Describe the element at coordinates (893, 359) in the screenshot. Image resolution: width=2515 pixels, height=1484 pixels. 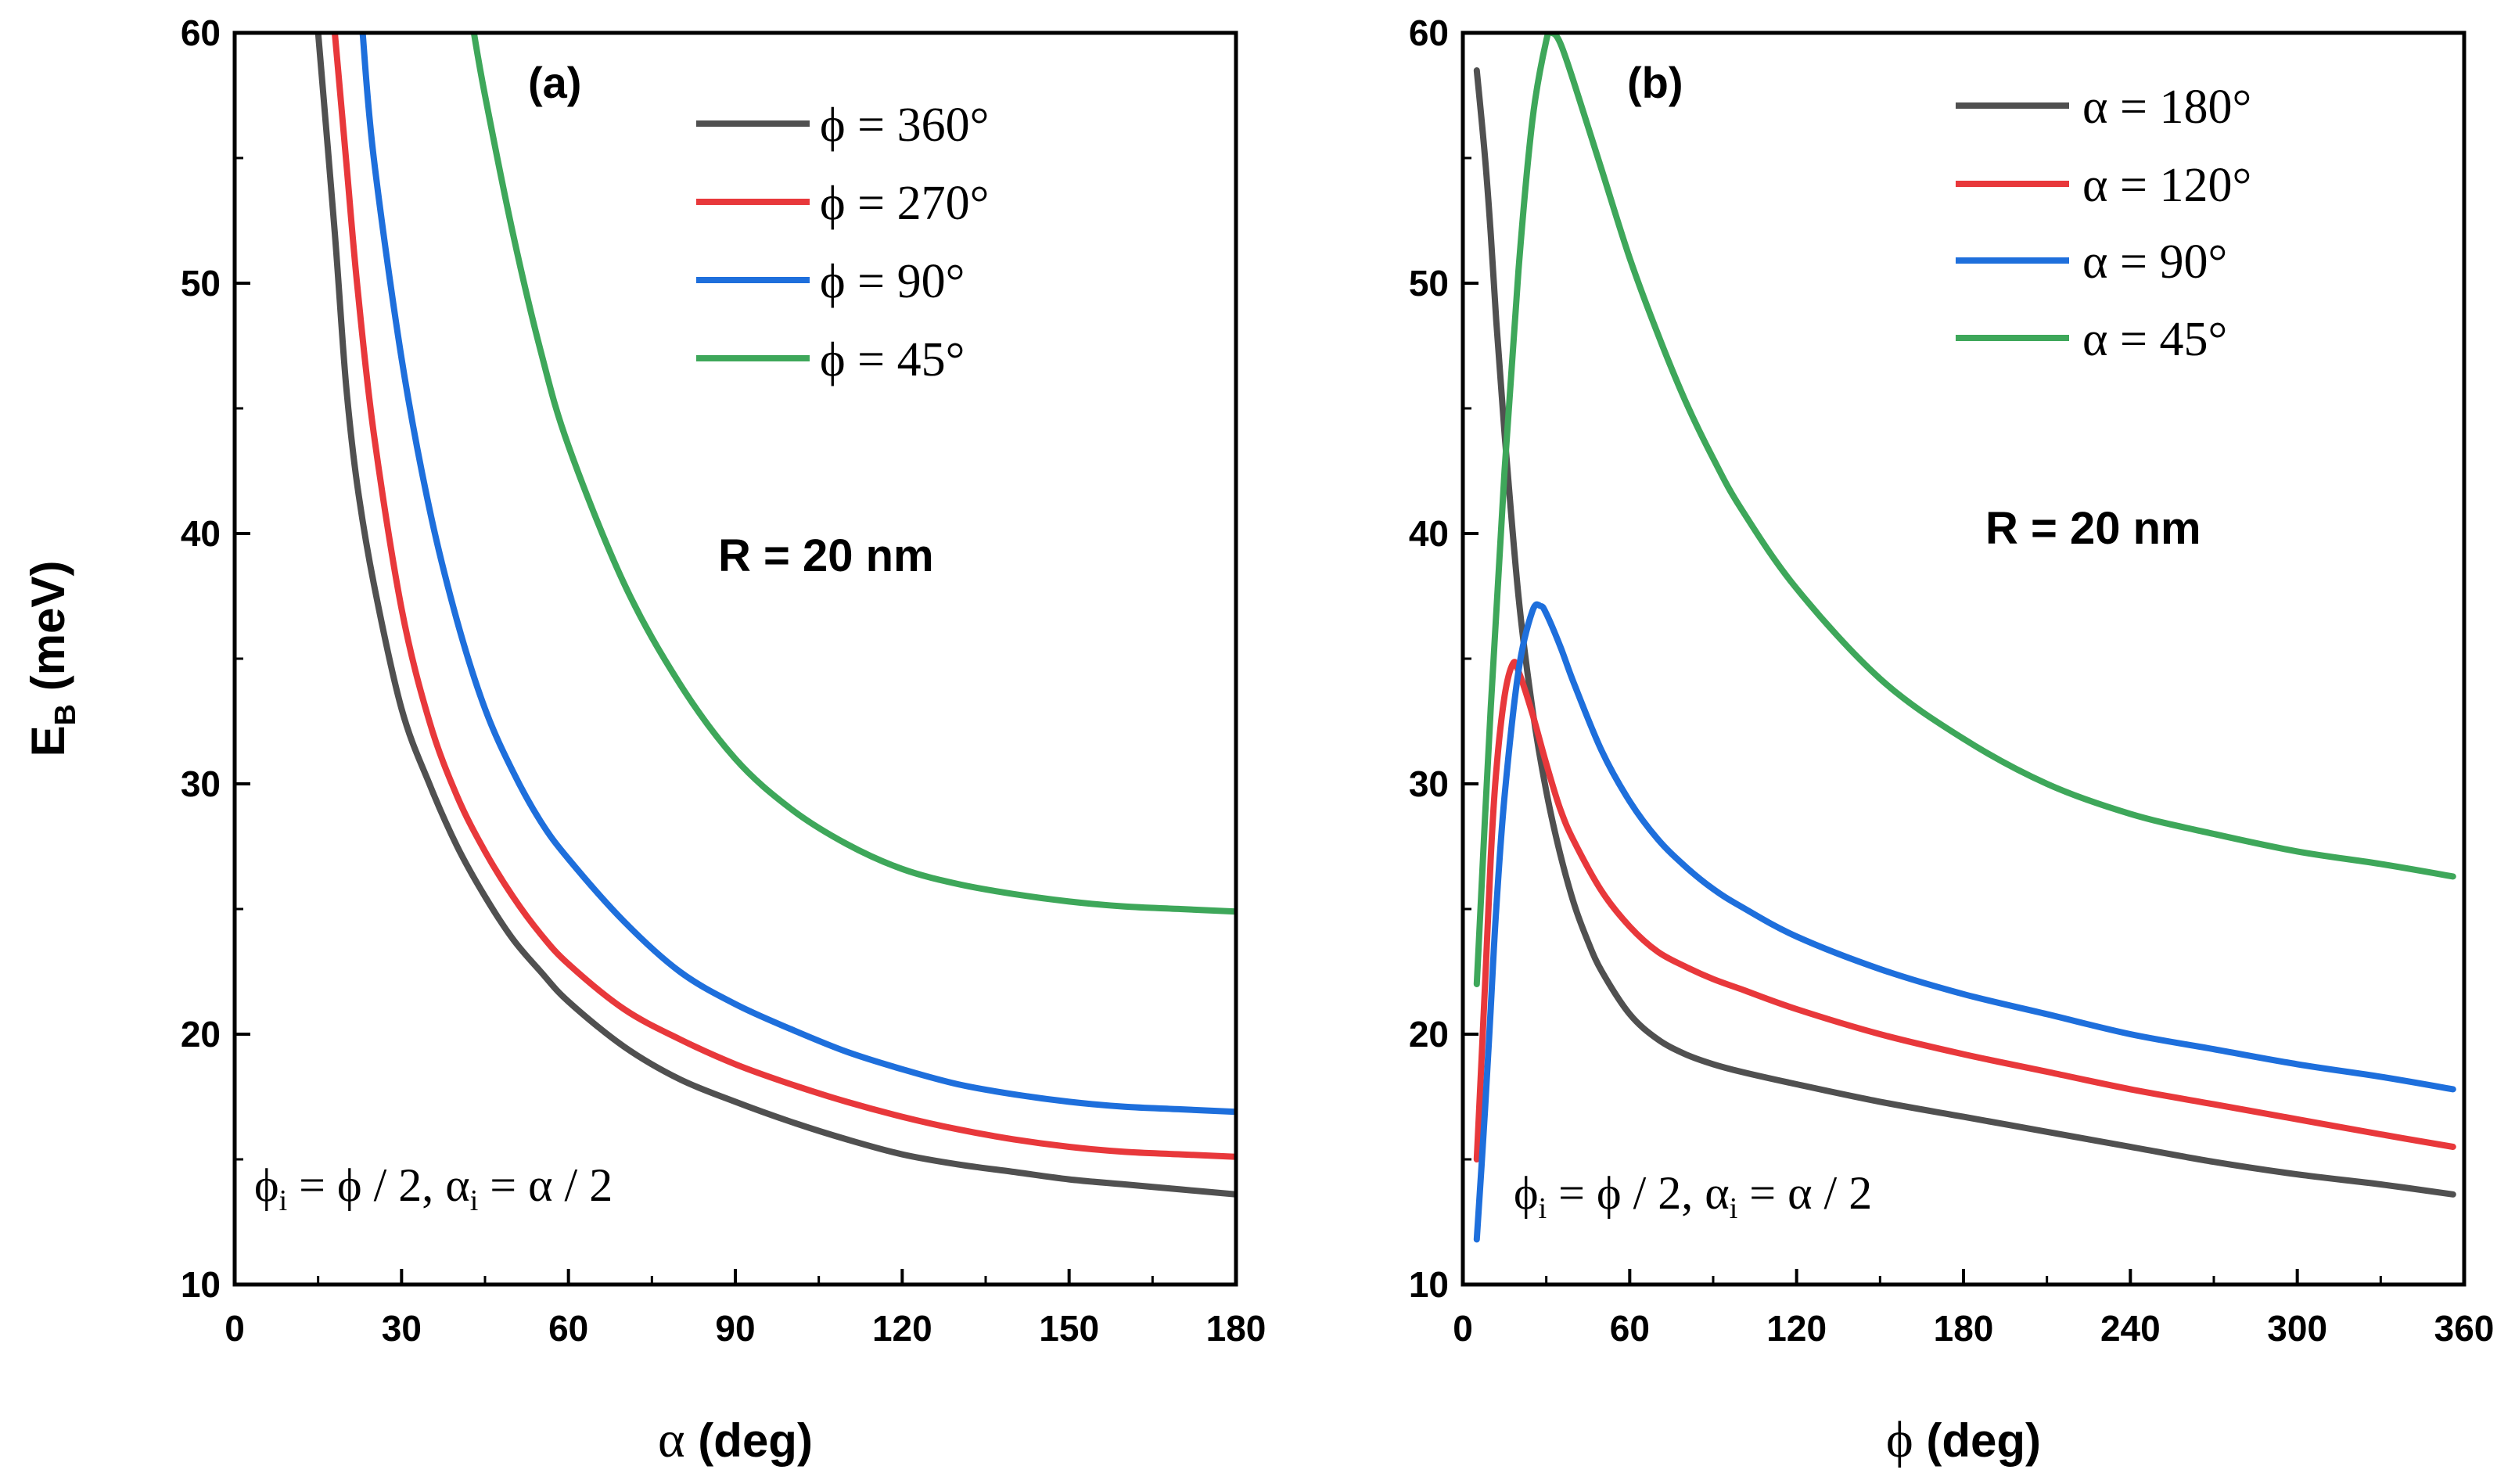
I see `legend-label-a-3: ϕ = 45°` at that location.